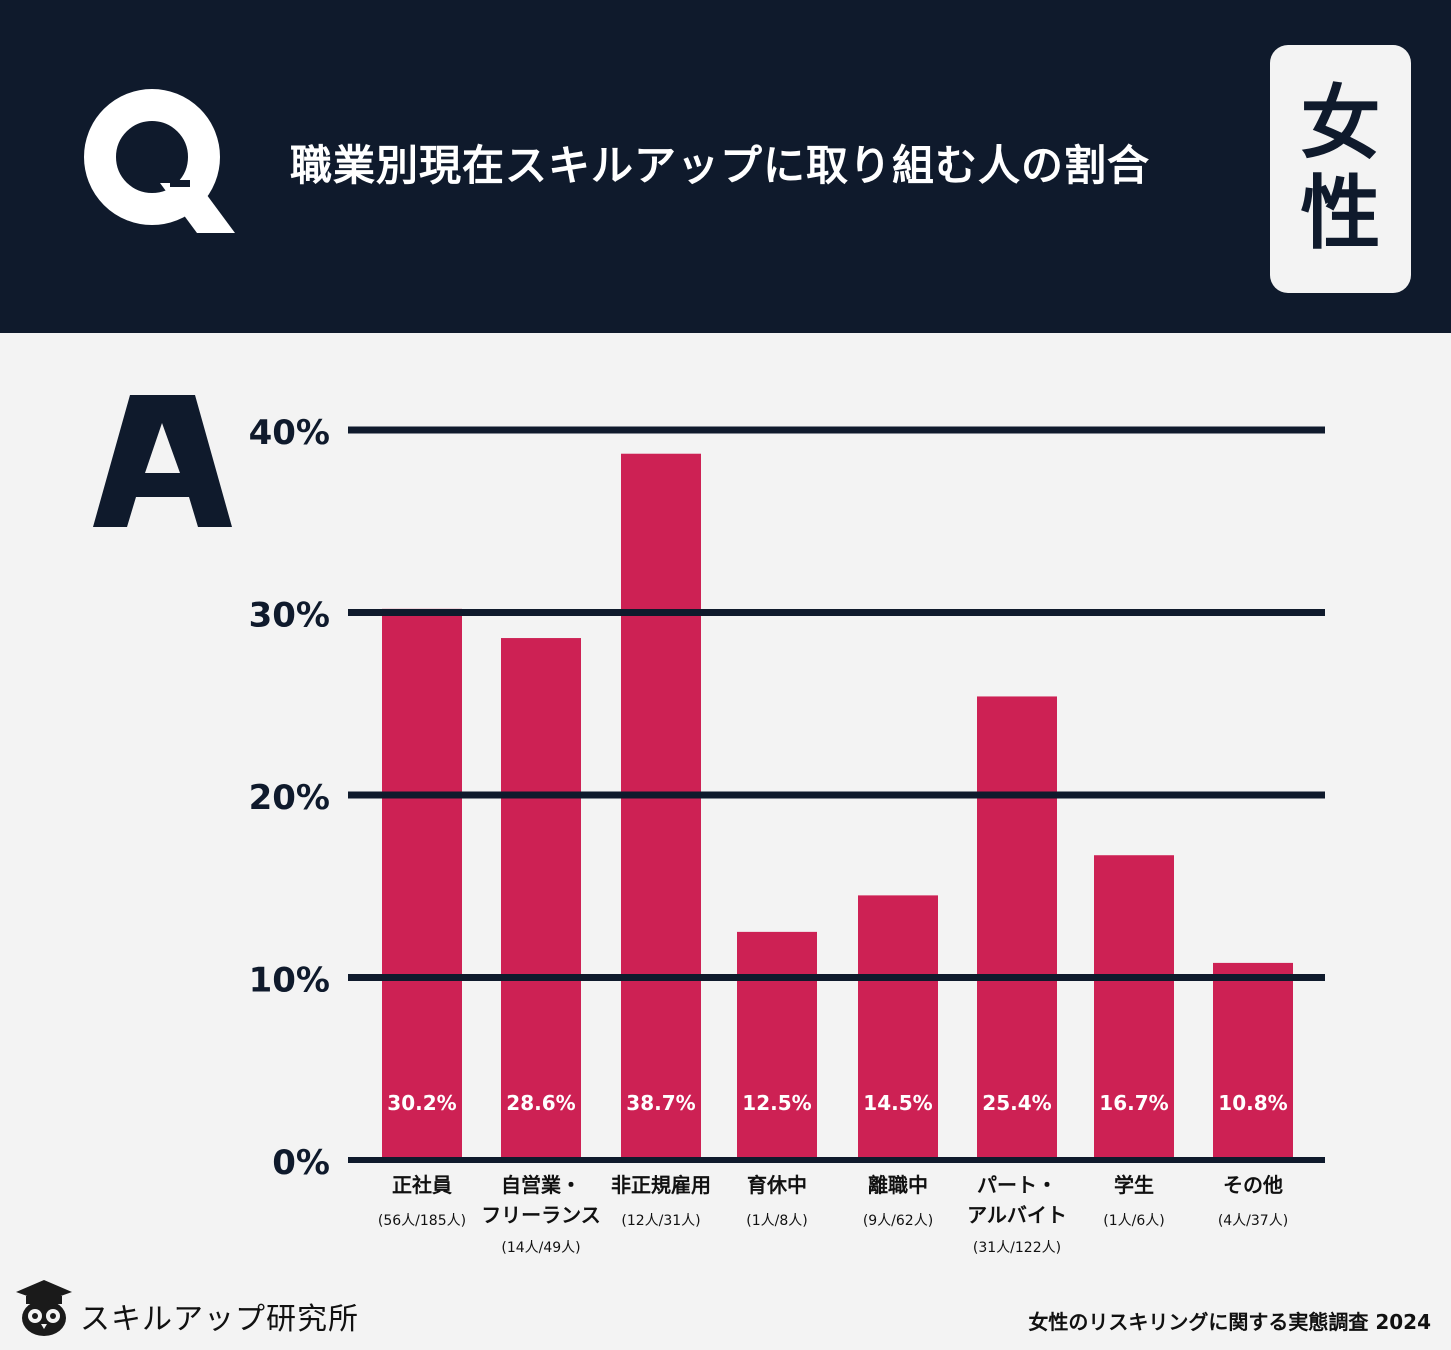 This screenshot has width=1451, height=1350. Describe the element at coordinates (897, 1103) in the screenshot. I see `data-label: 14.5%` at that location.